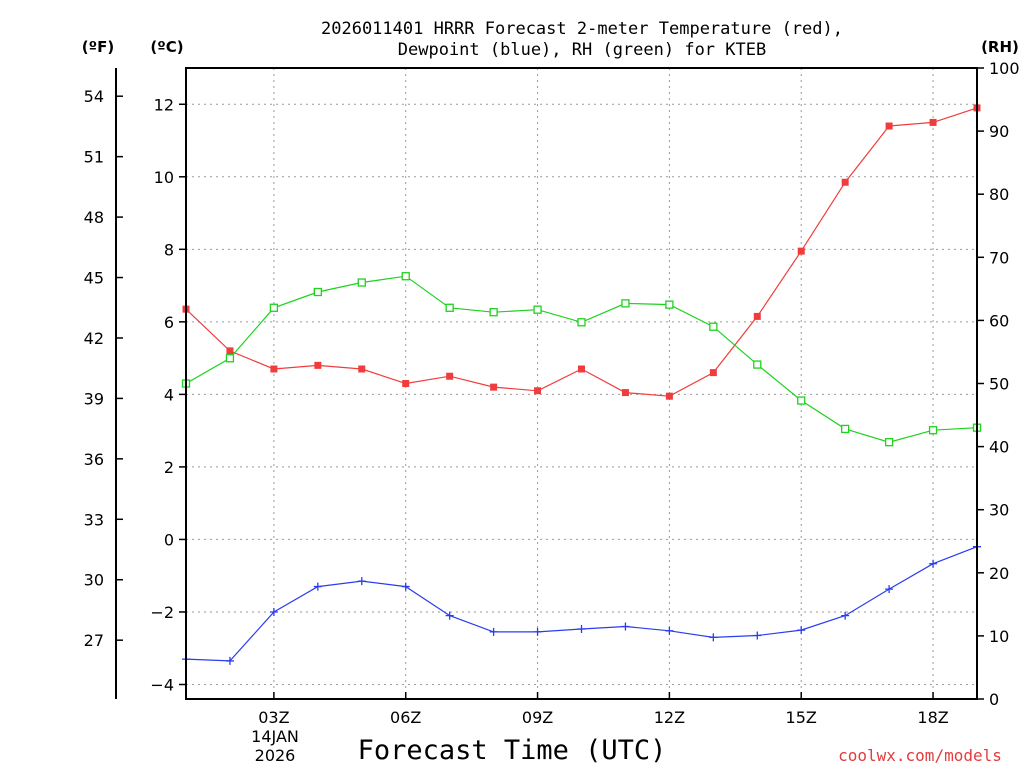  I want to click on fahrenheit-tick-30: 30, so click(94, 580).